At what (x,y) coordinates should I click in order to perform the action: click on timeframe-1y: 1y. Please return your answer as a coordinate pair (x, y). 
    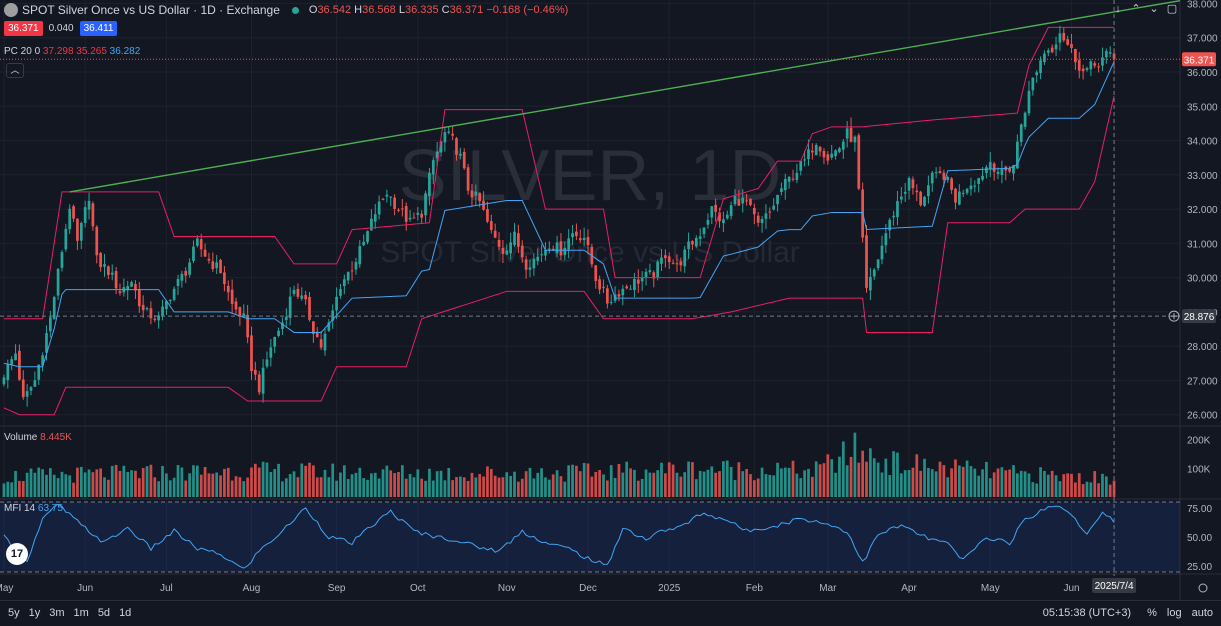
    Looking at the image, I should click on (34, 613).